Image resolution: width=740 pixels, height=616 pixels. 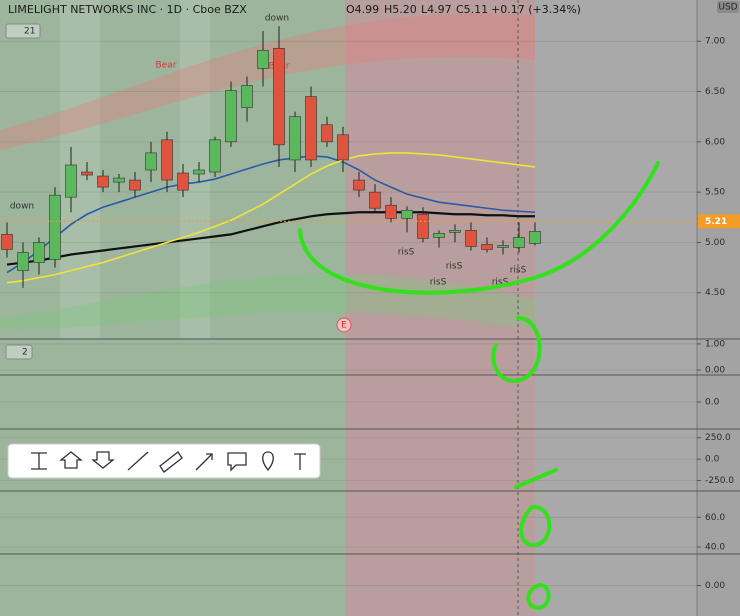 What do you see at coordinates (166, 66) in the screenshot?
I see `annotation: Bear` at bounding box center [166, 66].